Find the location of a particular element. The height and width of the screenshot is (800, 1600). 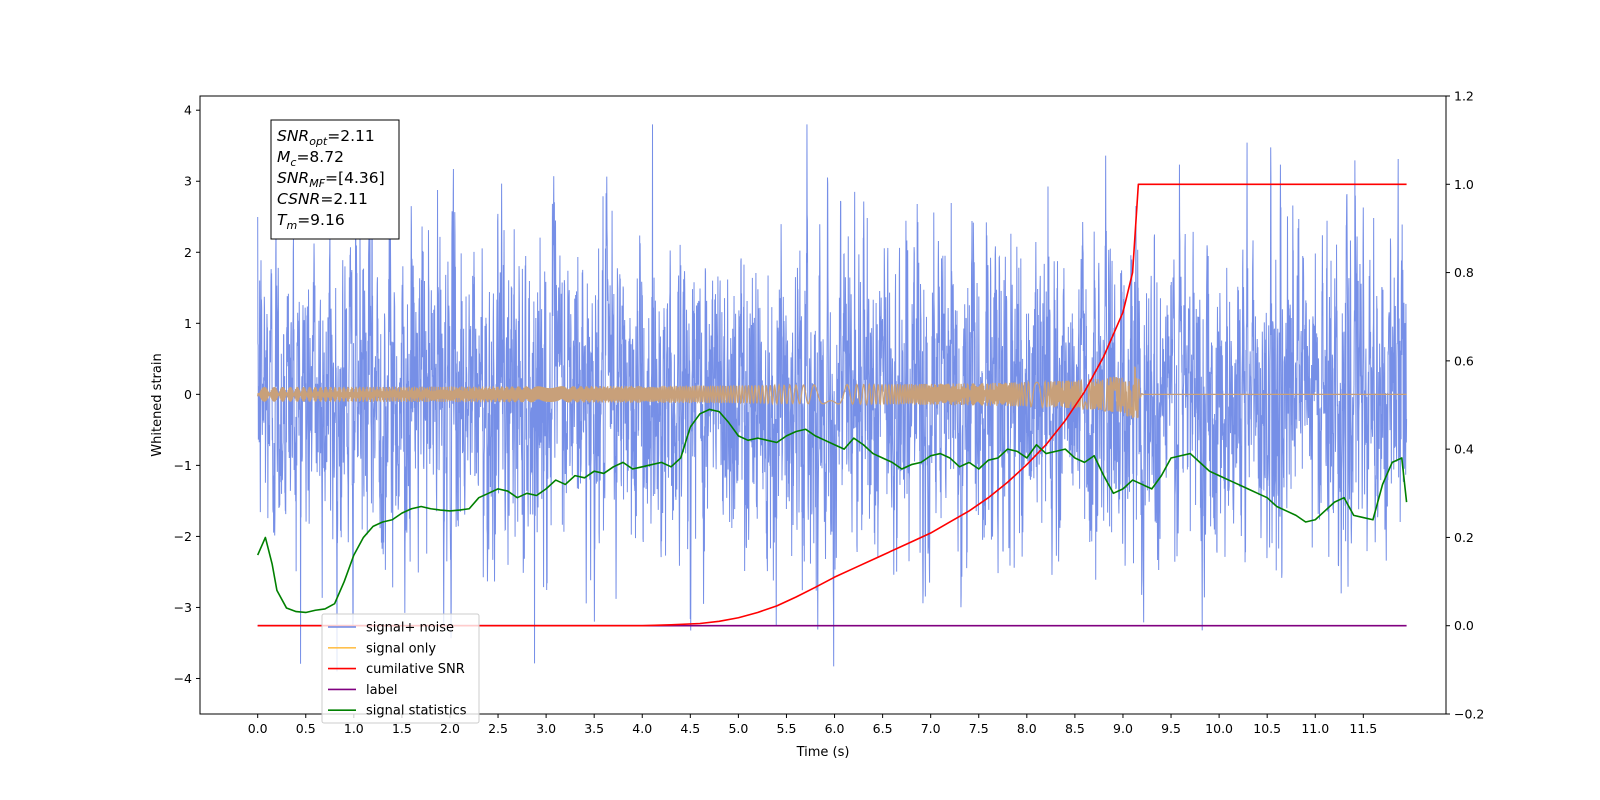

x-tick-label: 9.0 is located at coordinates (1123, 728).